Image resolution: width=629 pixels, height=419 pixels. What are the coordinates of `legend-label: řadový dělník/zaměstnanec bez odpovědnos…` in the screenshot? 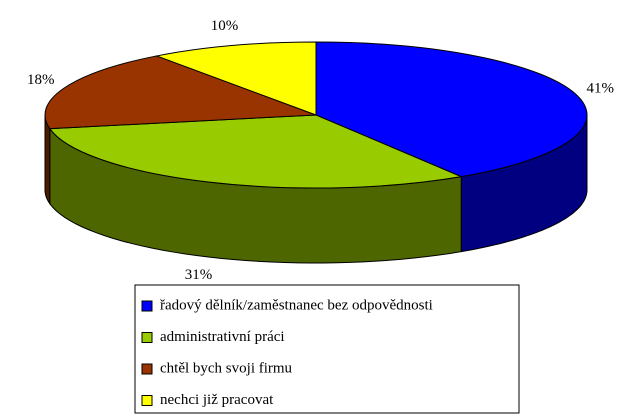 It's located at (296, 305).